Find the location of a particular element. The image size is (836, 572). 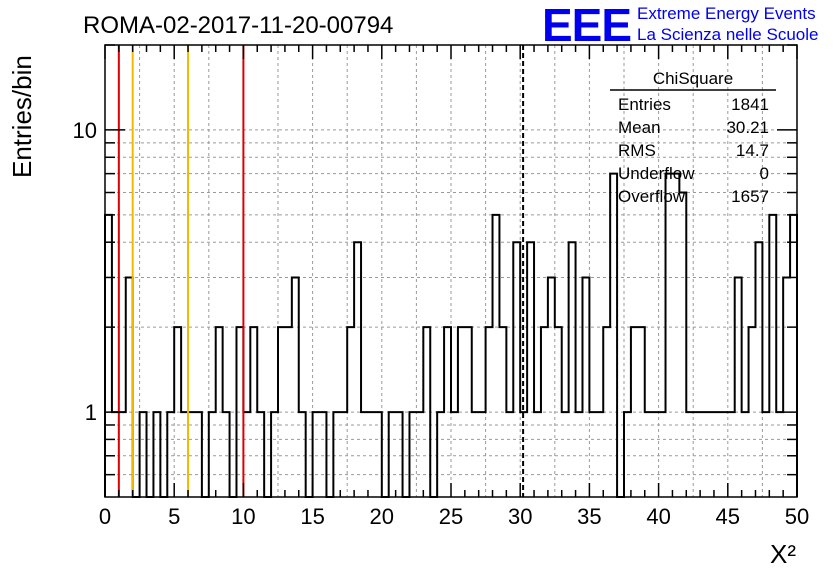

chart-title: ROMA-02-2017-11-20-00794 is located at coordinates (238, 25).